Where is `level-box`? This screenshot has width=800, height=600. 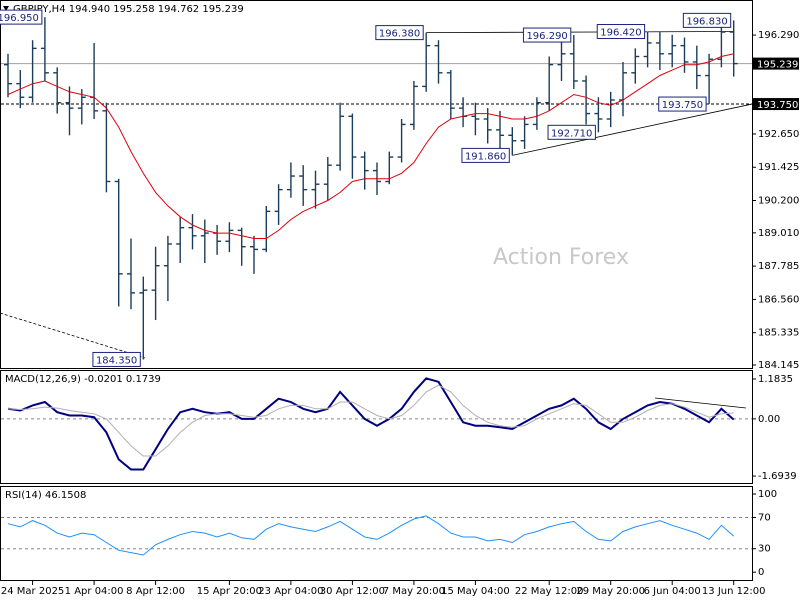
level-box is located at coordinates (776, 104).